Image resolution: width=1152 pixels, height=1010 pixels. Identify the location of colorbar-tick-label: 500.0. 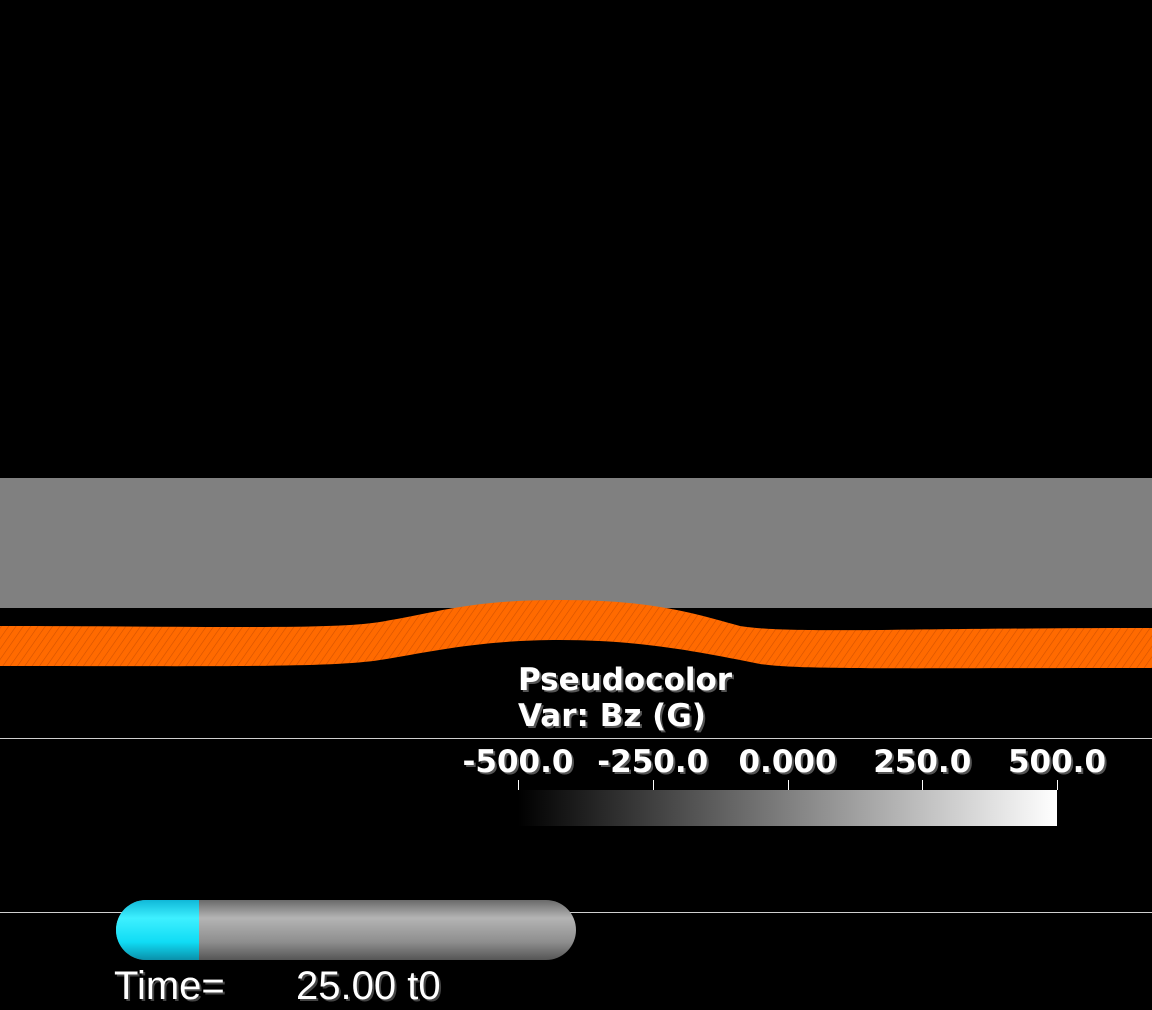
(1057, 762).